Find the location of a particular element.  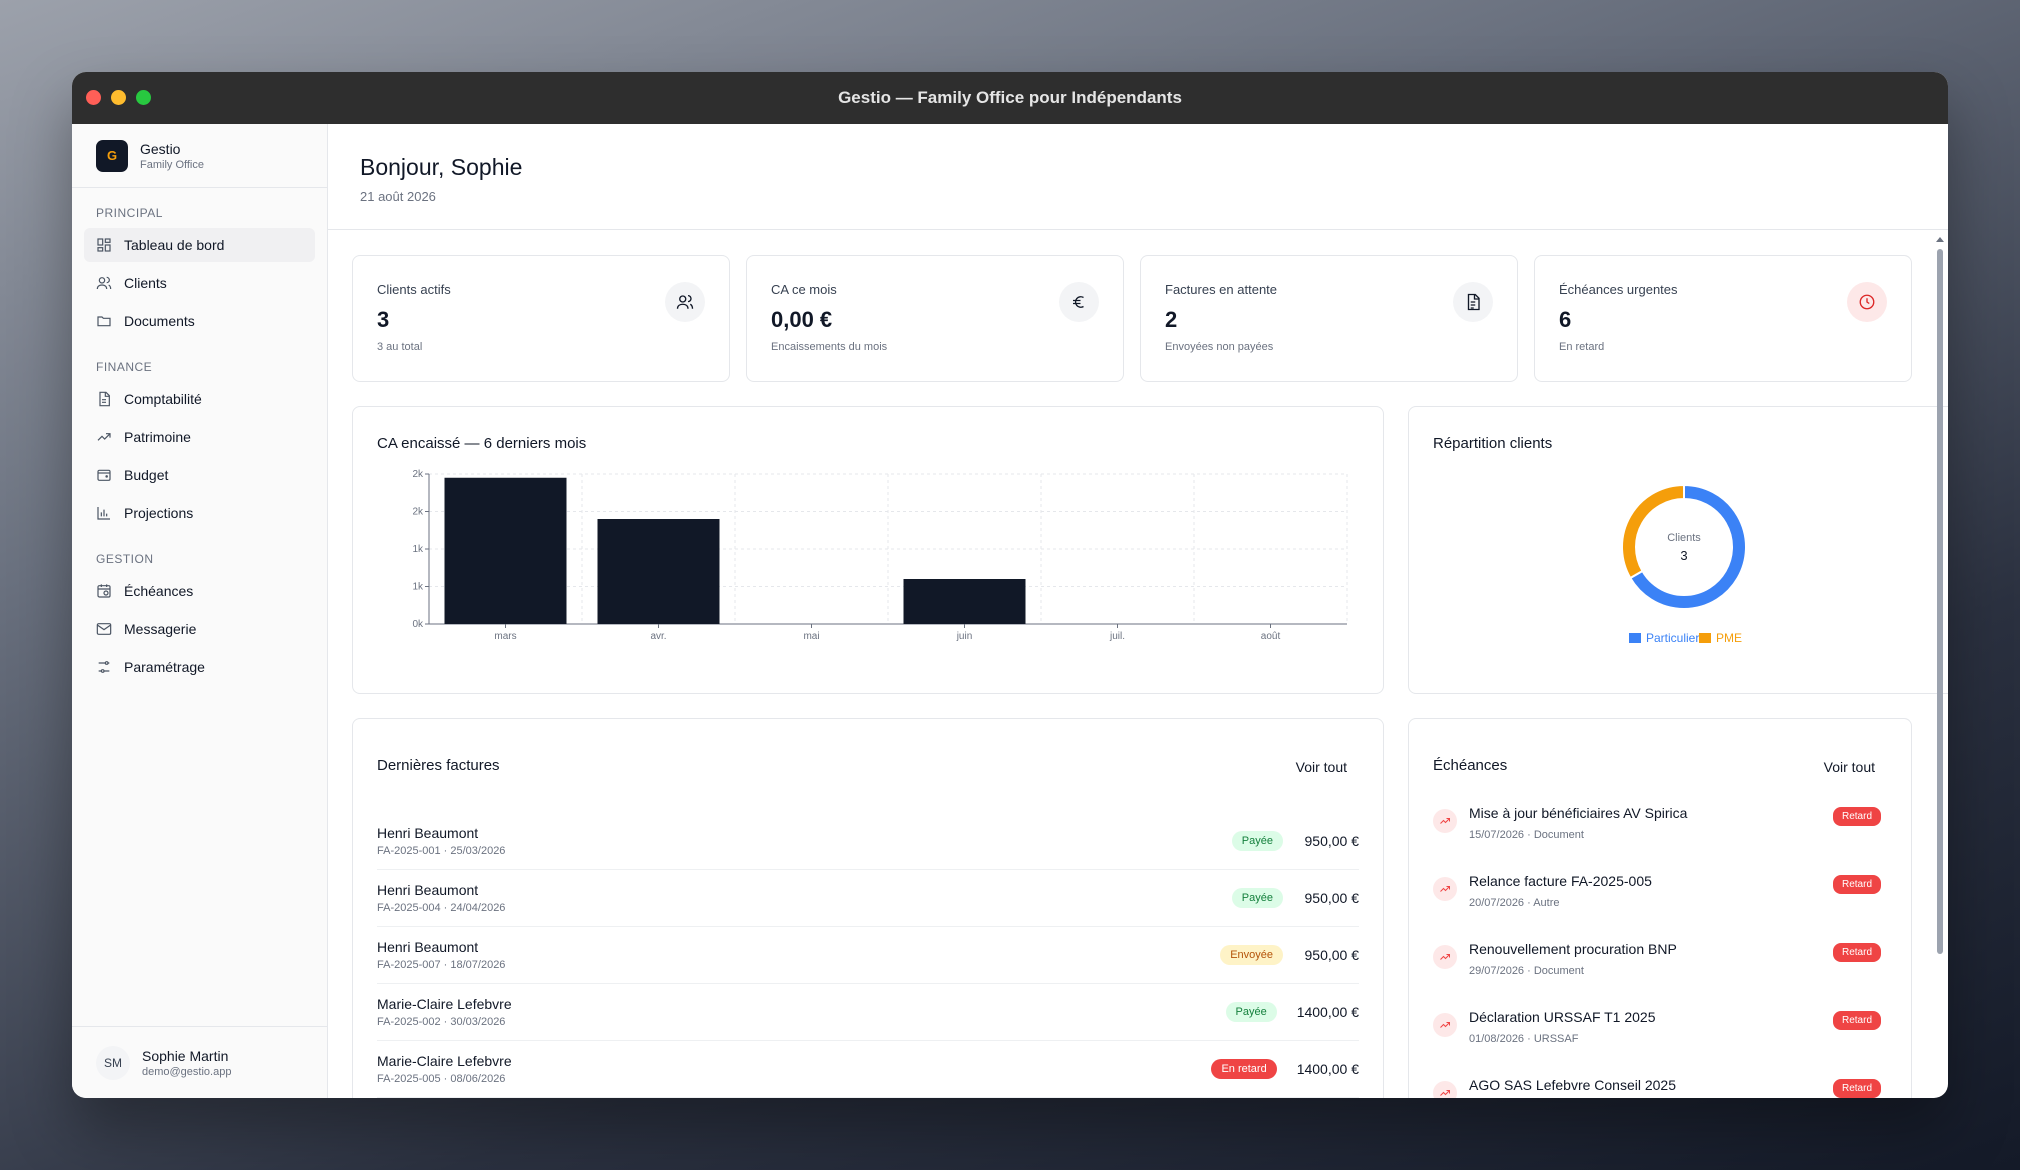

deadlines-see-all-link: Voir tout is located at coordinates (1849, 767).